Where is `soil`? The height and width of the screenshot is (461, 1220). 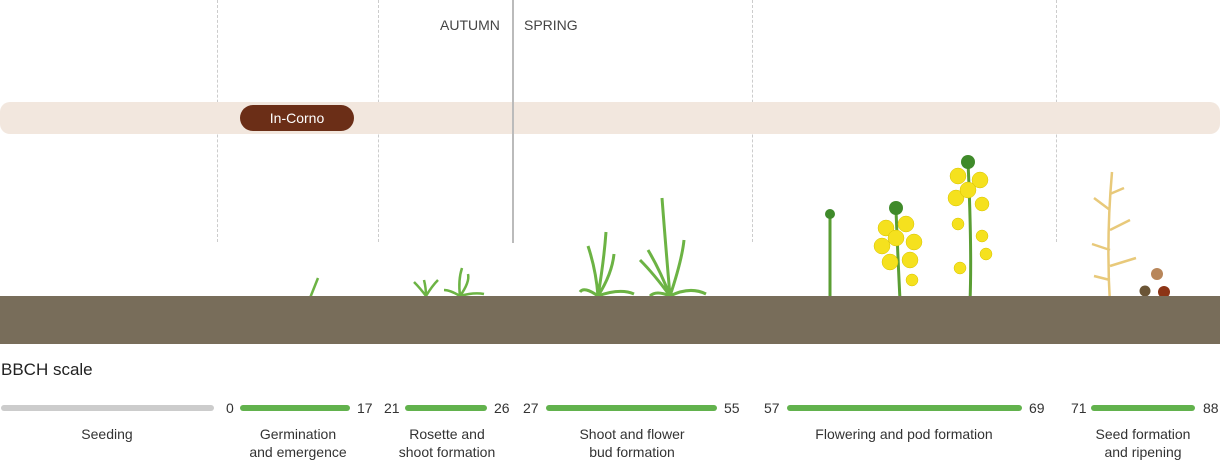 soil is located at coordinates (610, 320).